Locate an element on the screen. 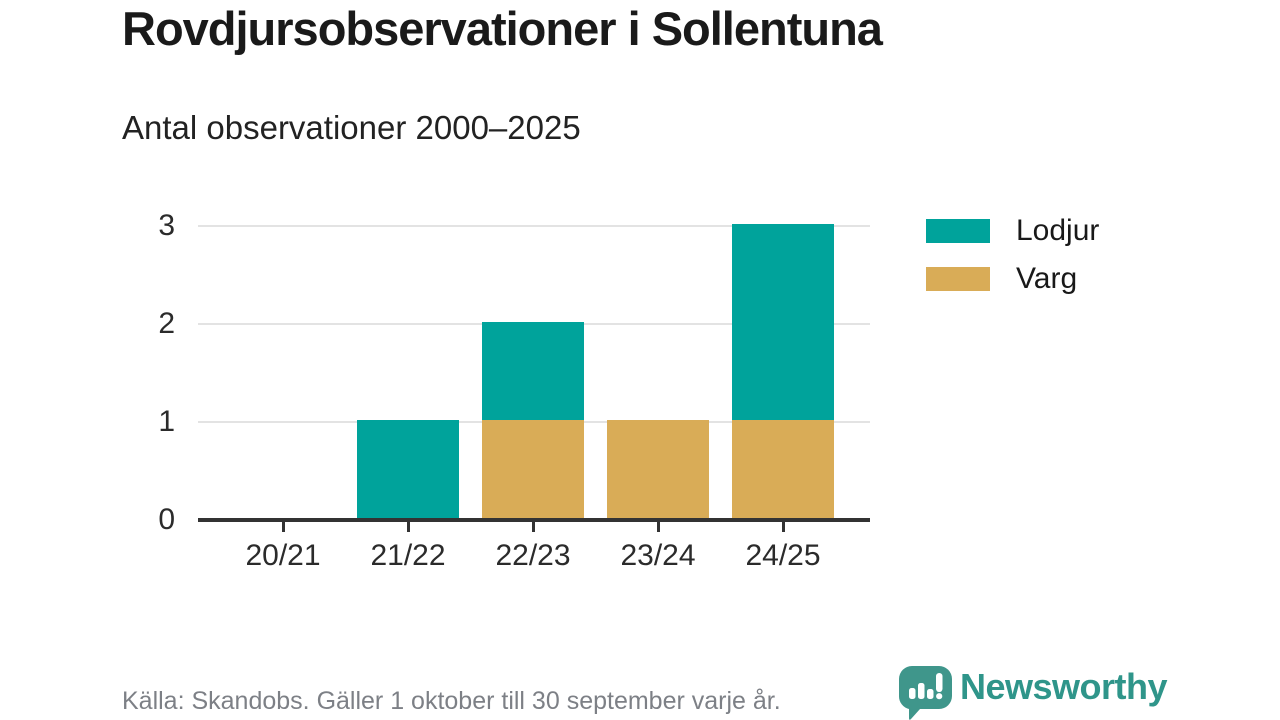 The width and height of the screenshot is (1280, 720). legend-swatch-lodjur is located at coordinates (958, 231).